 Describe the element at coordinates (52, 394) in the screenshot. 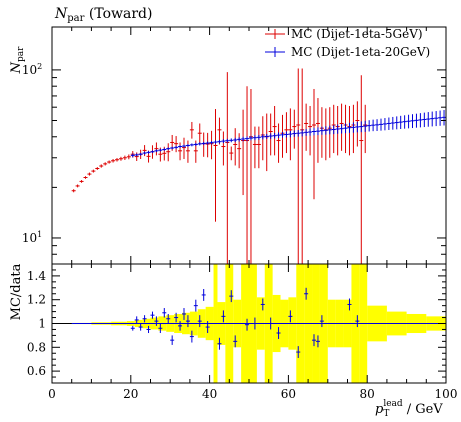

I see `x-tick-label: 0` at that location.